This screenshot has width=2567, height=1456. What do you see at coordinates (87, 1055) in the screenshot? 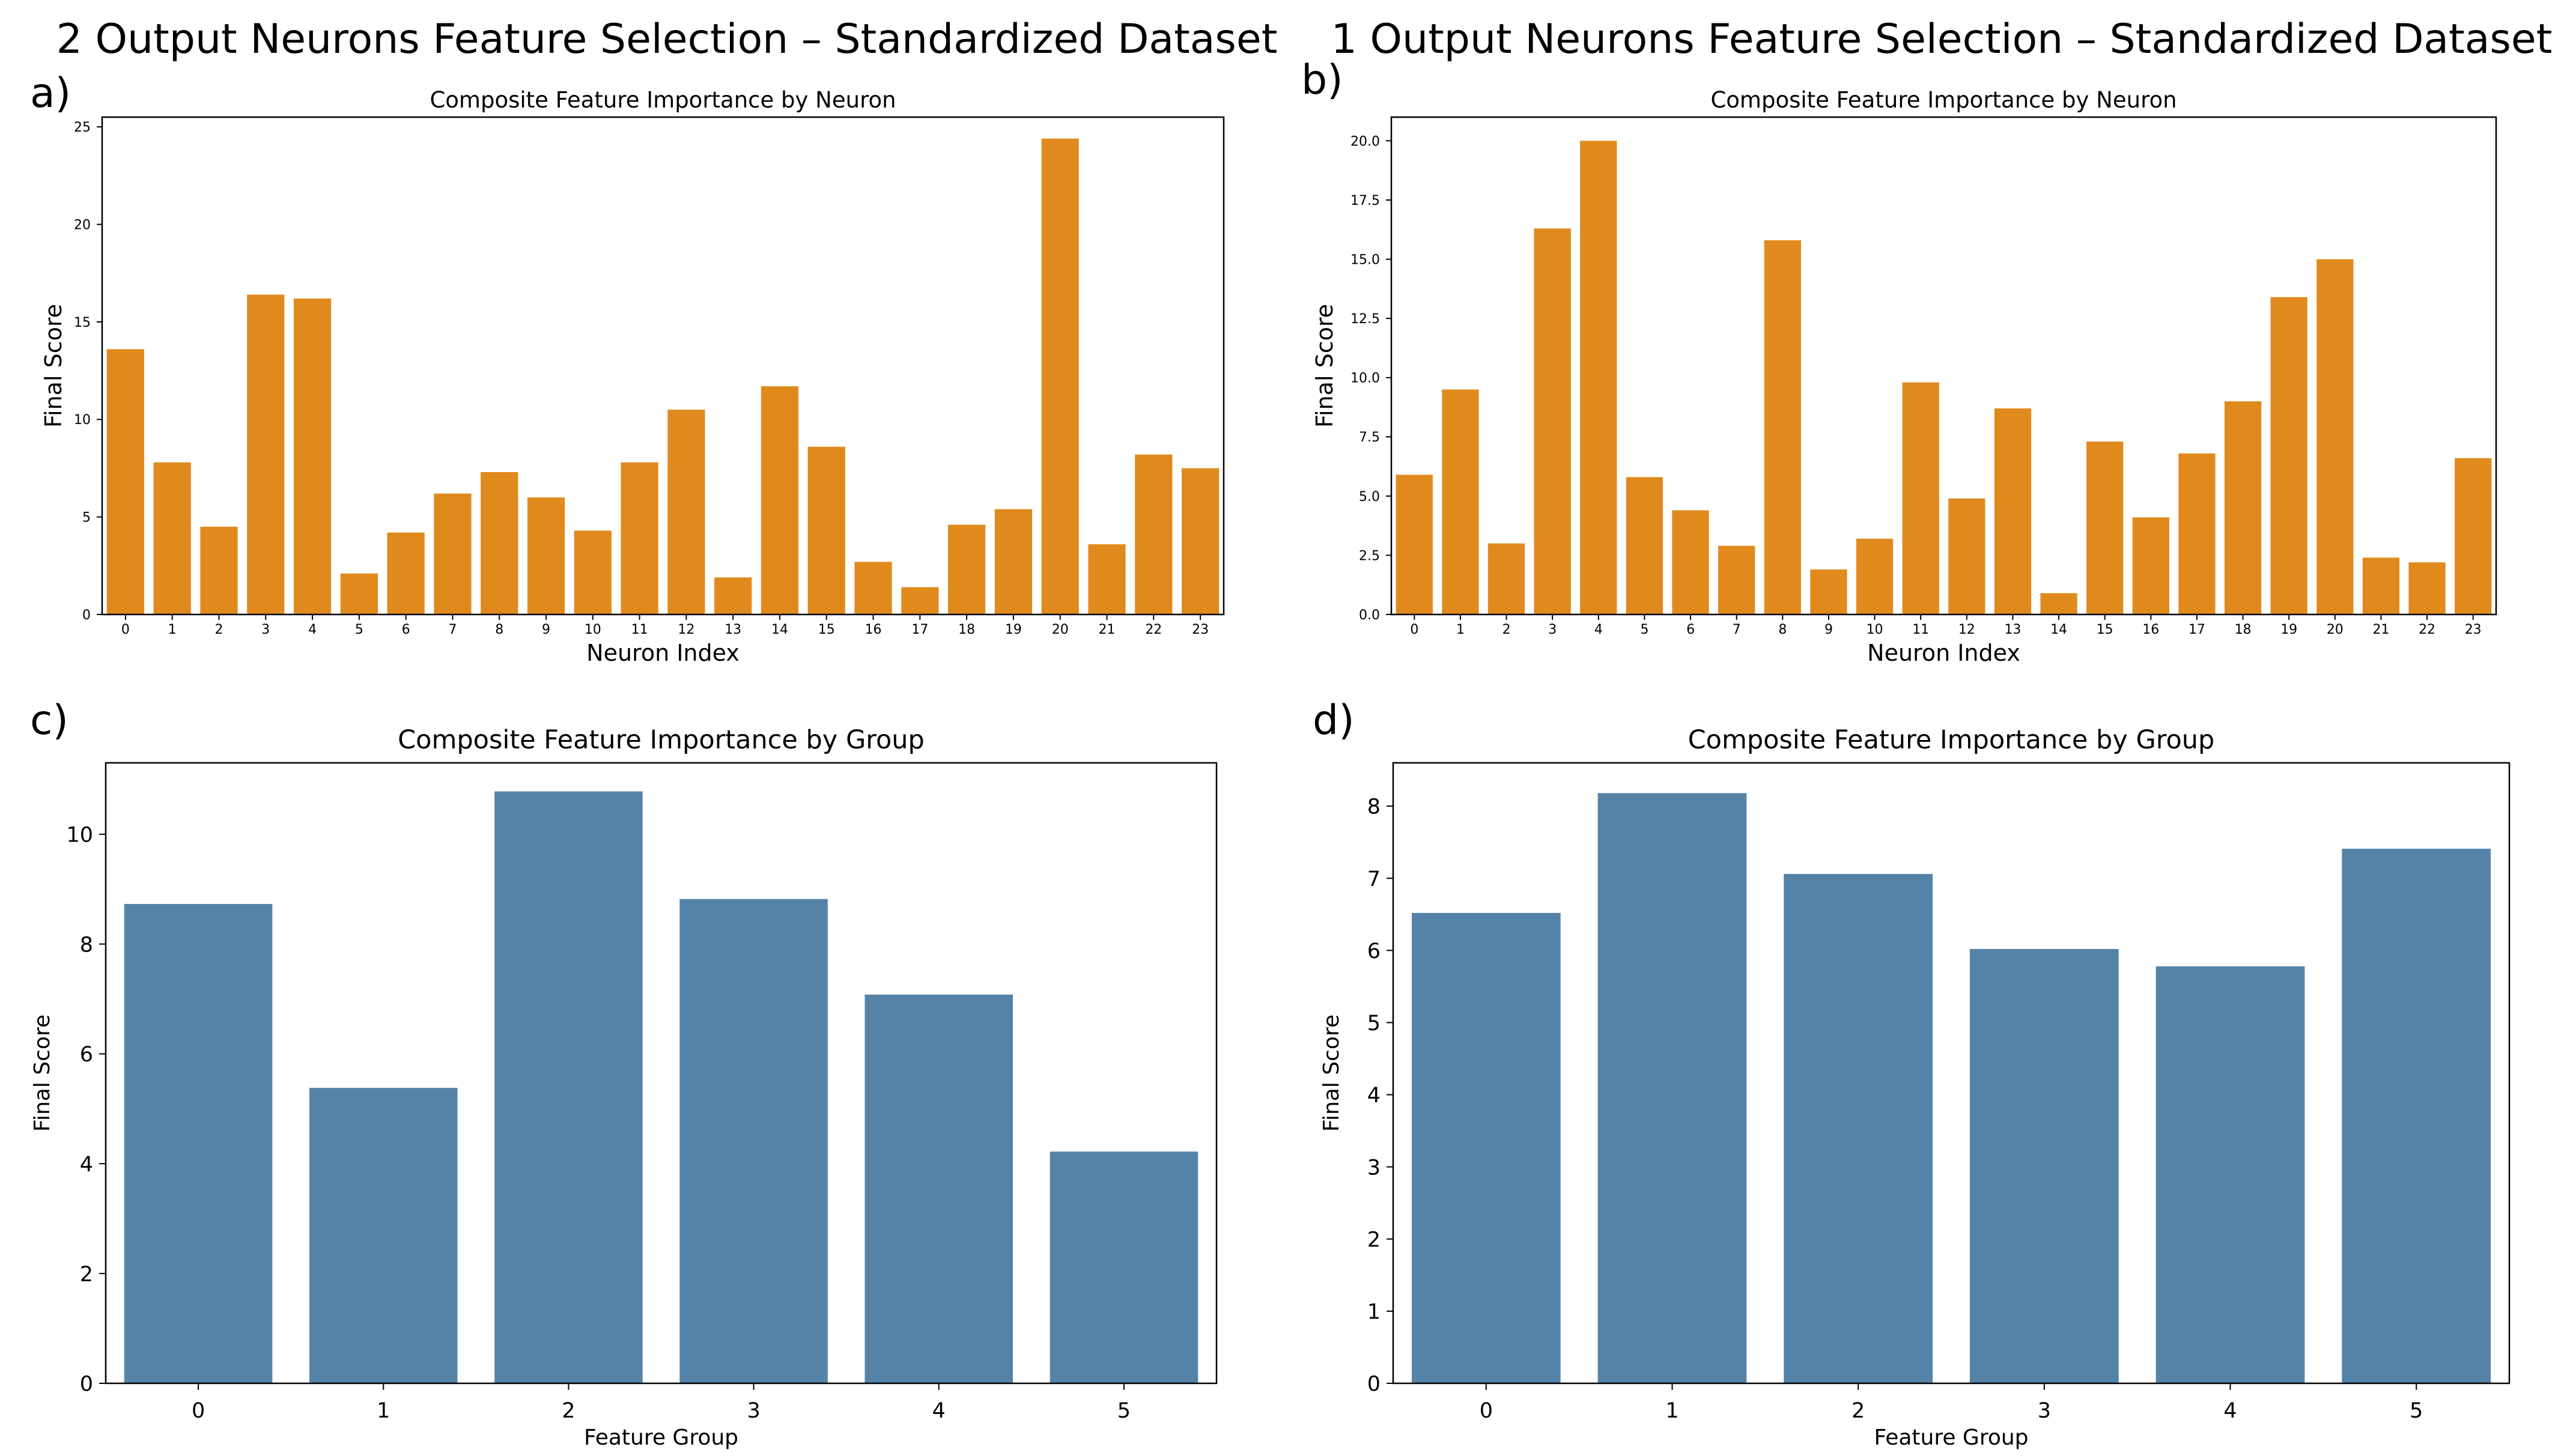
I see `y-tick-label: 6` at bounding box center [87, 1055].